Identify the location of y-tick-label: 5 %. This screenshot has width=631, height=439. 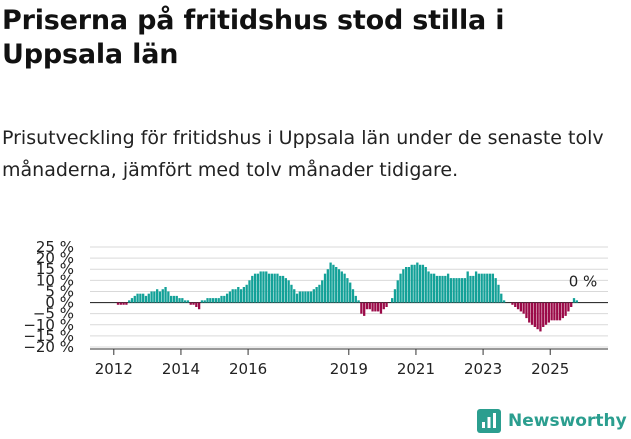
(59, 291).